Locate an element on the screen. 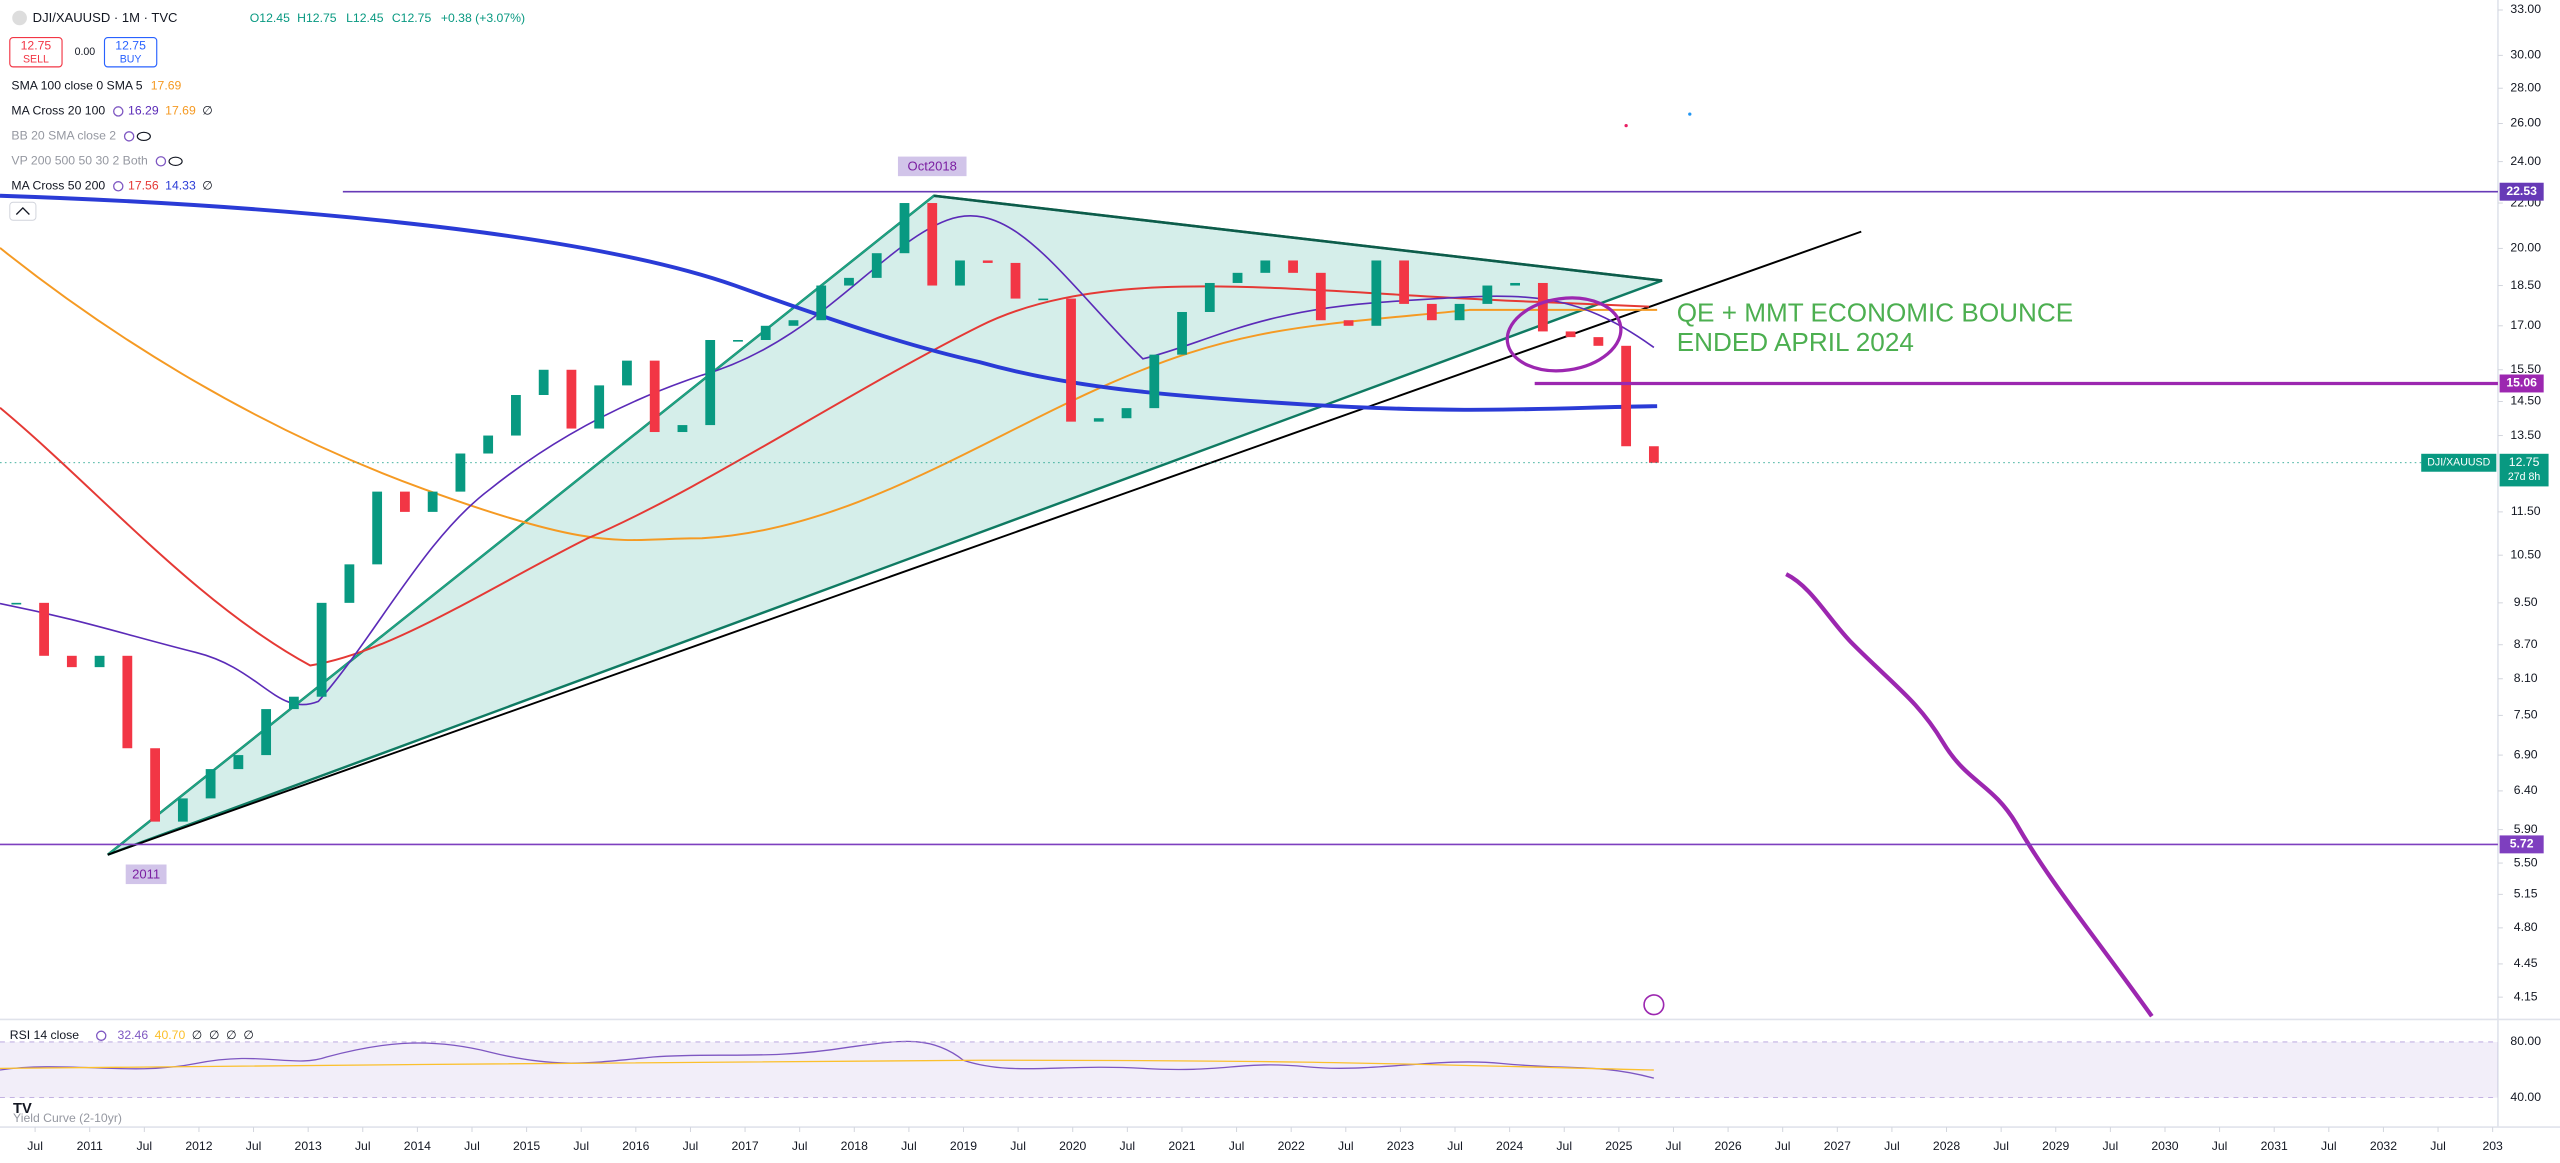  y-tick-label: 8.10 is located at coordinates (2526, 678).